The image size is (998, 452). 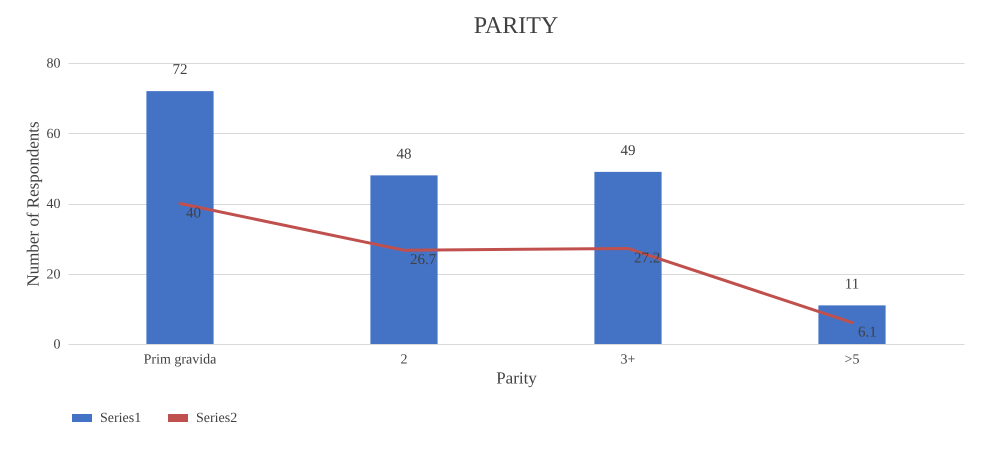 What do you see at coordinates (193, 214) in the screenshot?
I see `data-label: 40` at bounding box center [193, 214].